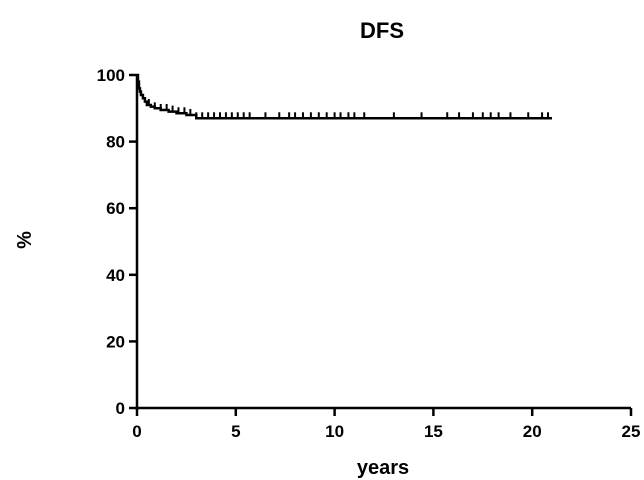 The width and height of the screenshot is (644, 480). Describe the element at coordinates (136, 431) in the screenshot. I see `x-tick-label: 0` at that location.